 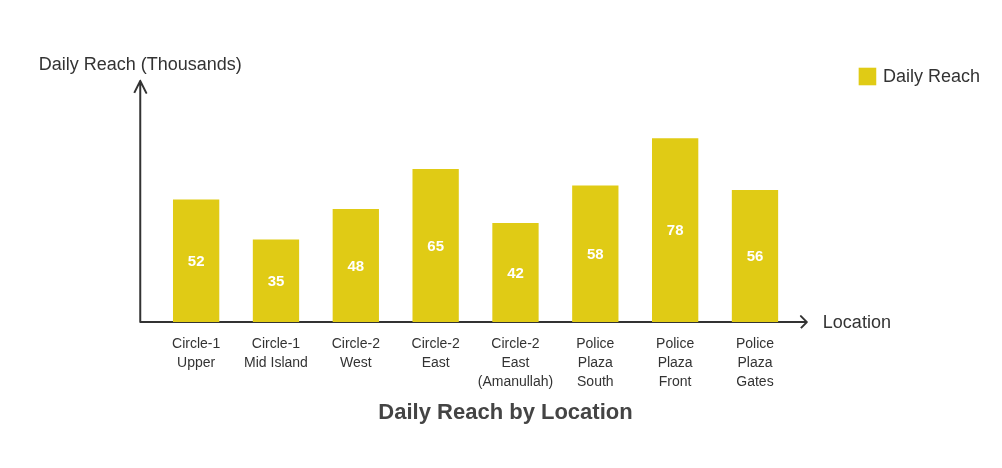 I want to click on x-tick-label: Police Plaza Front, so click(x=675, y=361).